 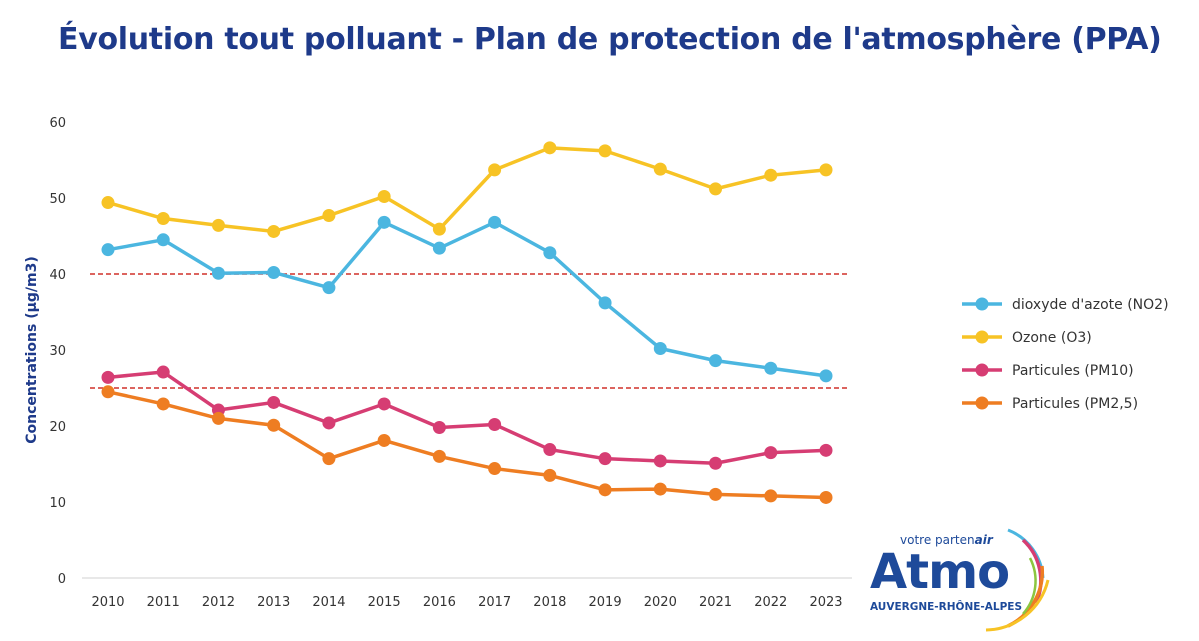 What do you see at coordinates (384, 602) in the screenshot?
I see `x-tick-label: 2015` at bounding box center [384, 602].